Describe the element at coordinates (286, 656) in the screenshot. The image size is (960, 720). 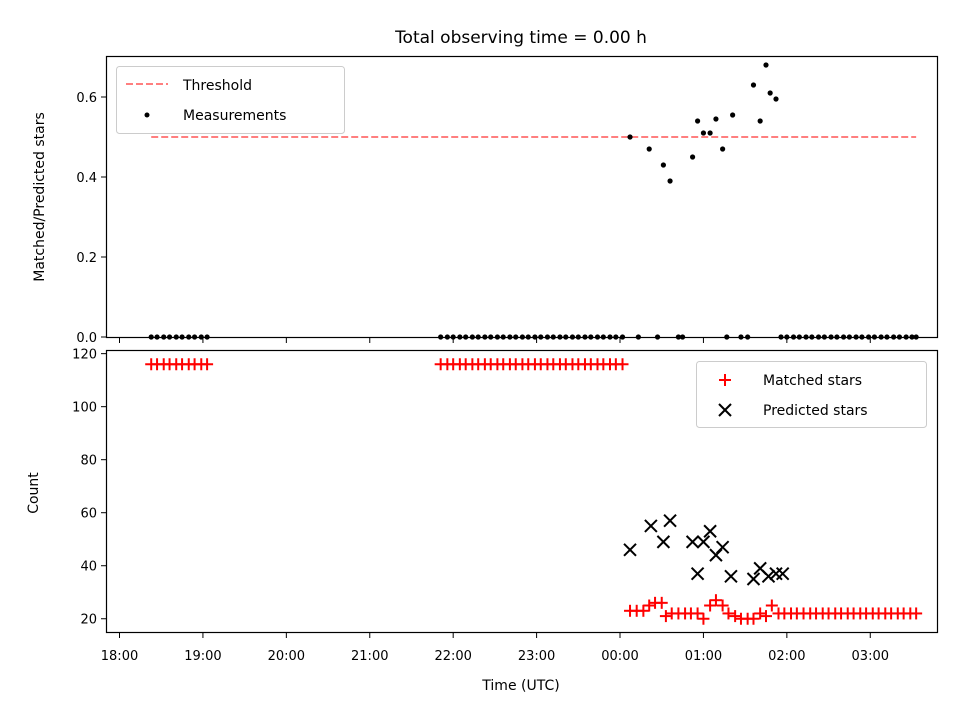
I see `x-tick-label: 20:00` at that location.